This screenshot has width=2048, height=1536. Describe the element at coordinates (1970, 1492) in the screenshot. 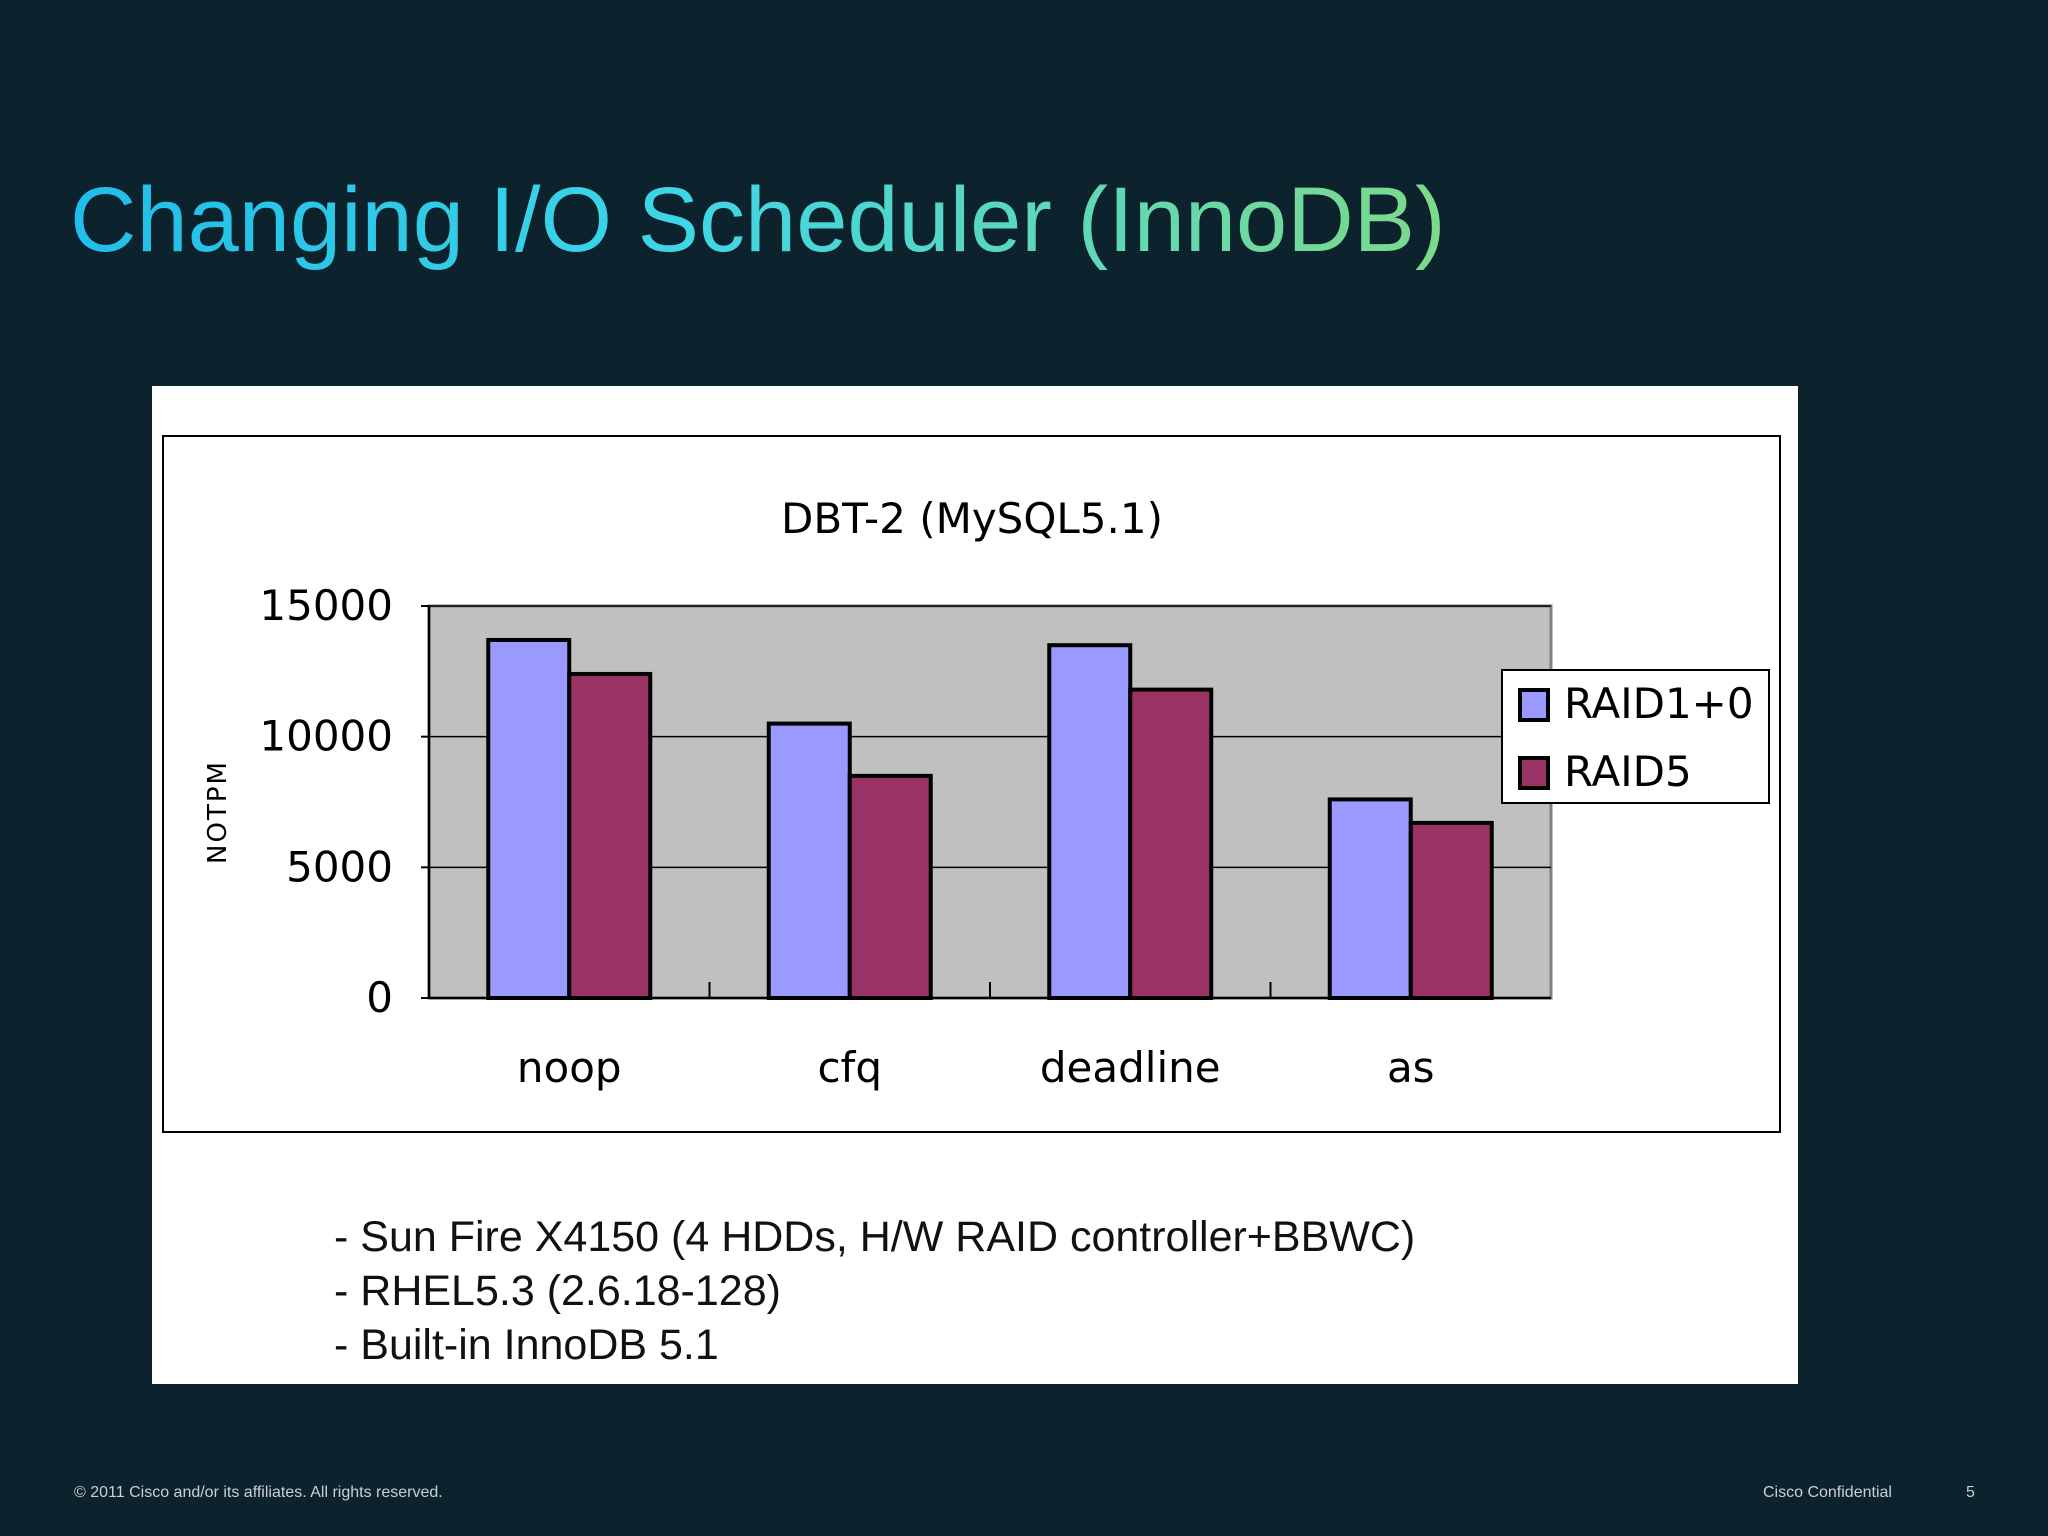

I see `footer-page-number: 5` at that location.